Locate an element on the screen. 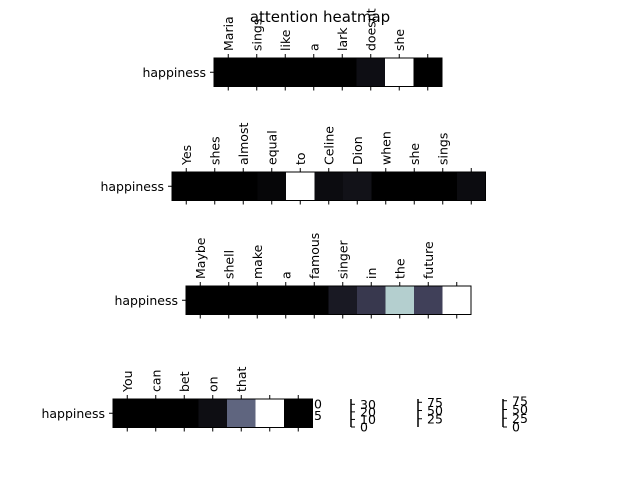 The width and height of the screenshot is (640, 480). token-label: lark is located at coordinates (342, 39).